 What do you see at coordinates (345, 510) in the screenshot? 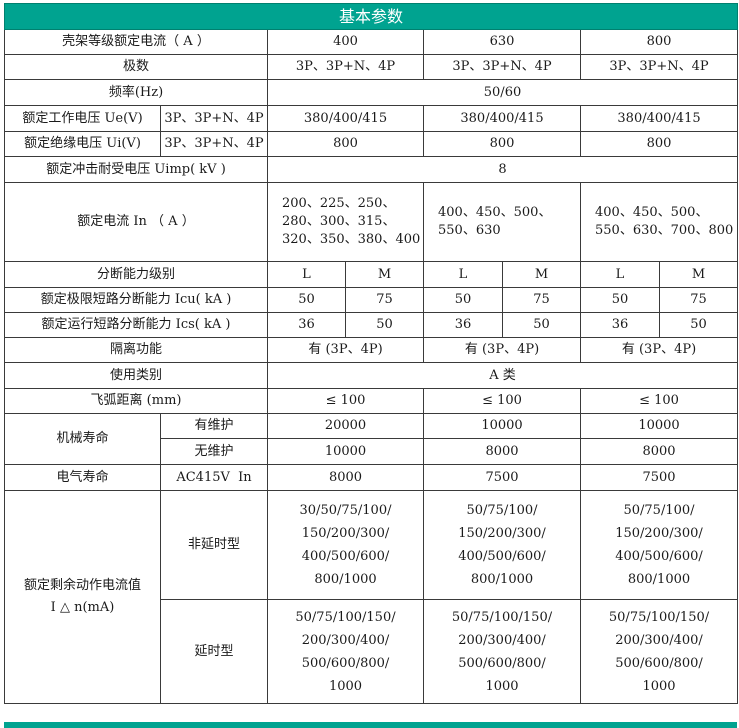
I see `line: 30/50/75/100/` at bounding box center [345, 510].